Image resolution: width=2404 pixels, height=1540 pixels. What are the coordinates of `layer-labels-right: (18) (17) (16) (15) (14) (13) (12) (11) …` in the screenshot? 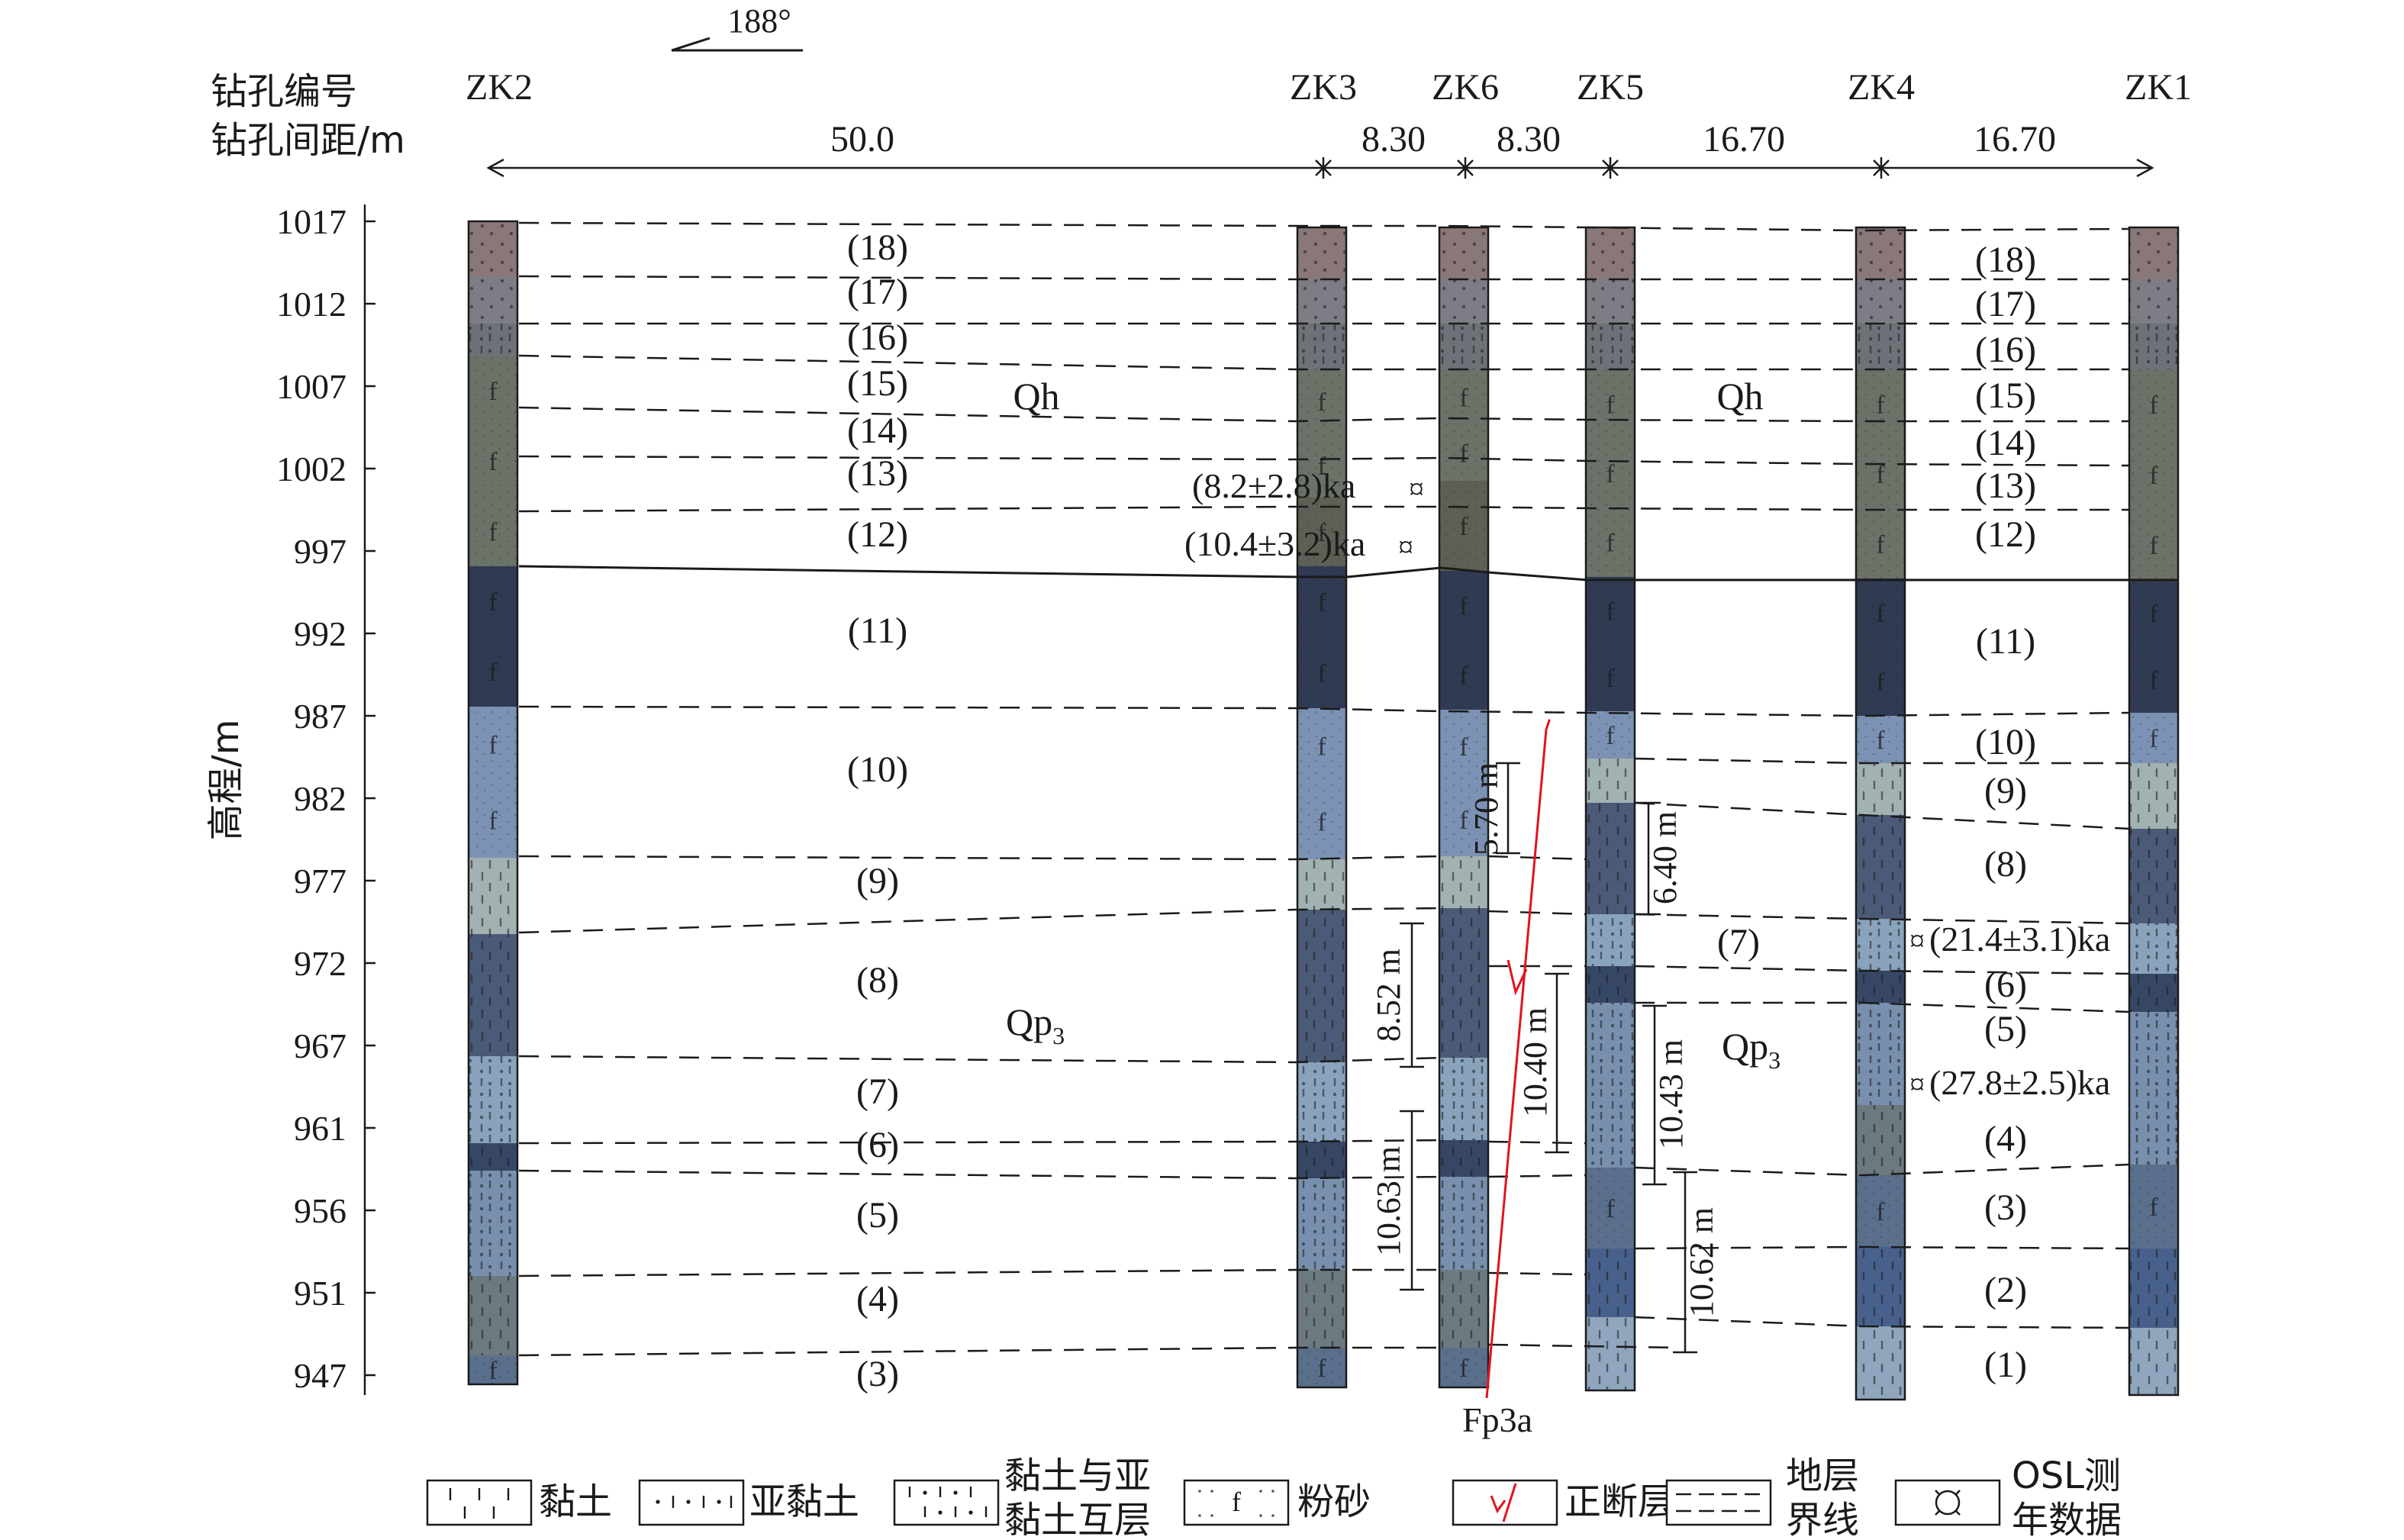 It's located at (1876, 813).